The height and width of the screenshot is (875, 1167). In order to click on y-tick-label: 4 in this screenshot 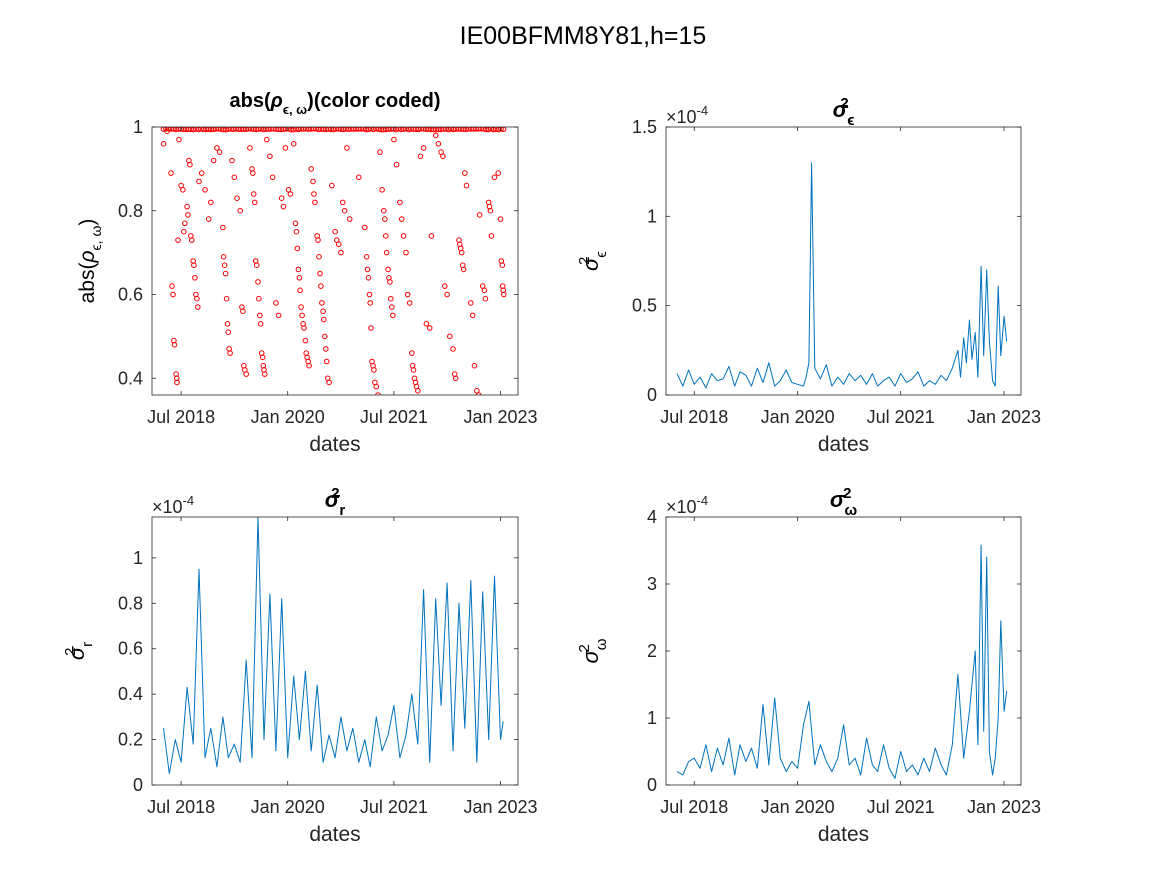, I will do `click(652, 517)`.